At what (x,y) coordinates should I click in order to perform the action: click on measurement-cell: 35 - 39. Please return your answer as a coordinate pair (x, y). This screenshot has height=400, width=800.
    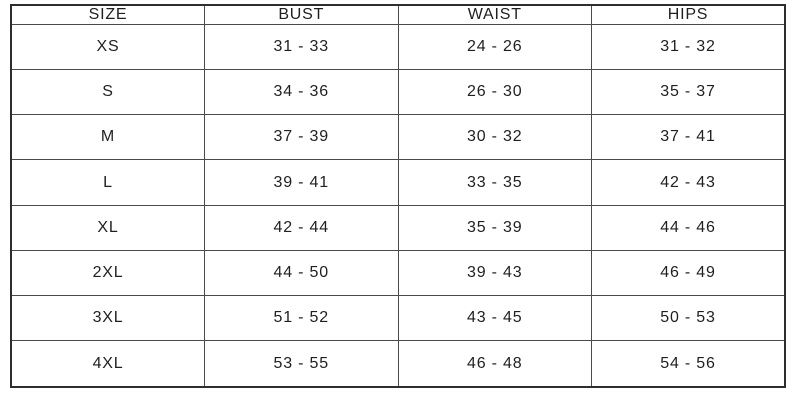
    Looking at the image, I should click on (494, 227).